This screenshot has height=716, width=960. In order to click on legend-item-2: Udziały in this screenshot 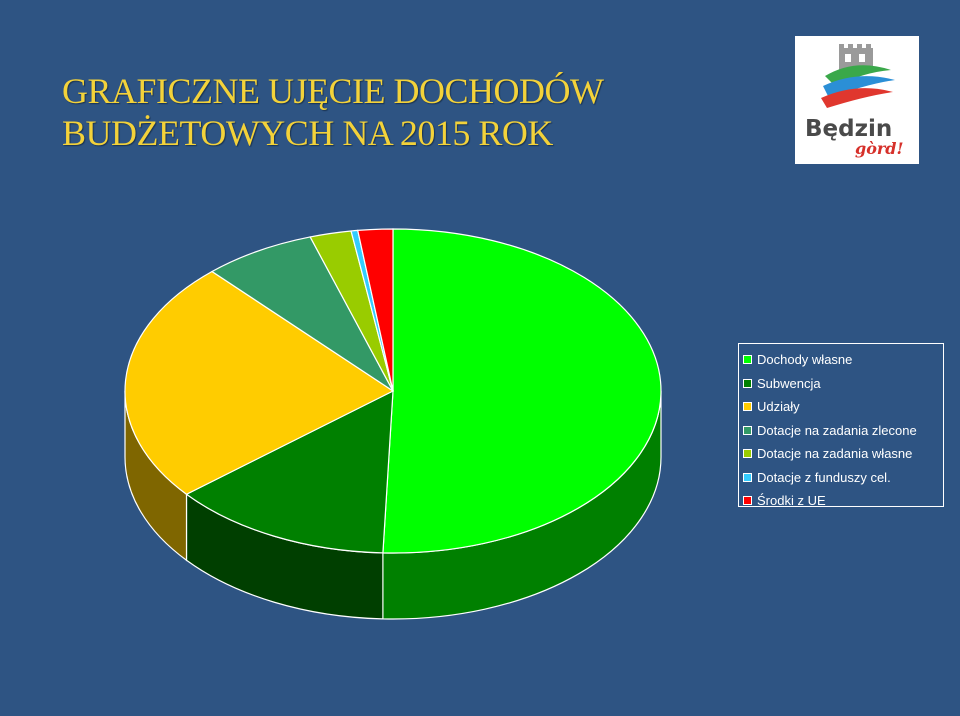, I will do `click(843, 407)`.